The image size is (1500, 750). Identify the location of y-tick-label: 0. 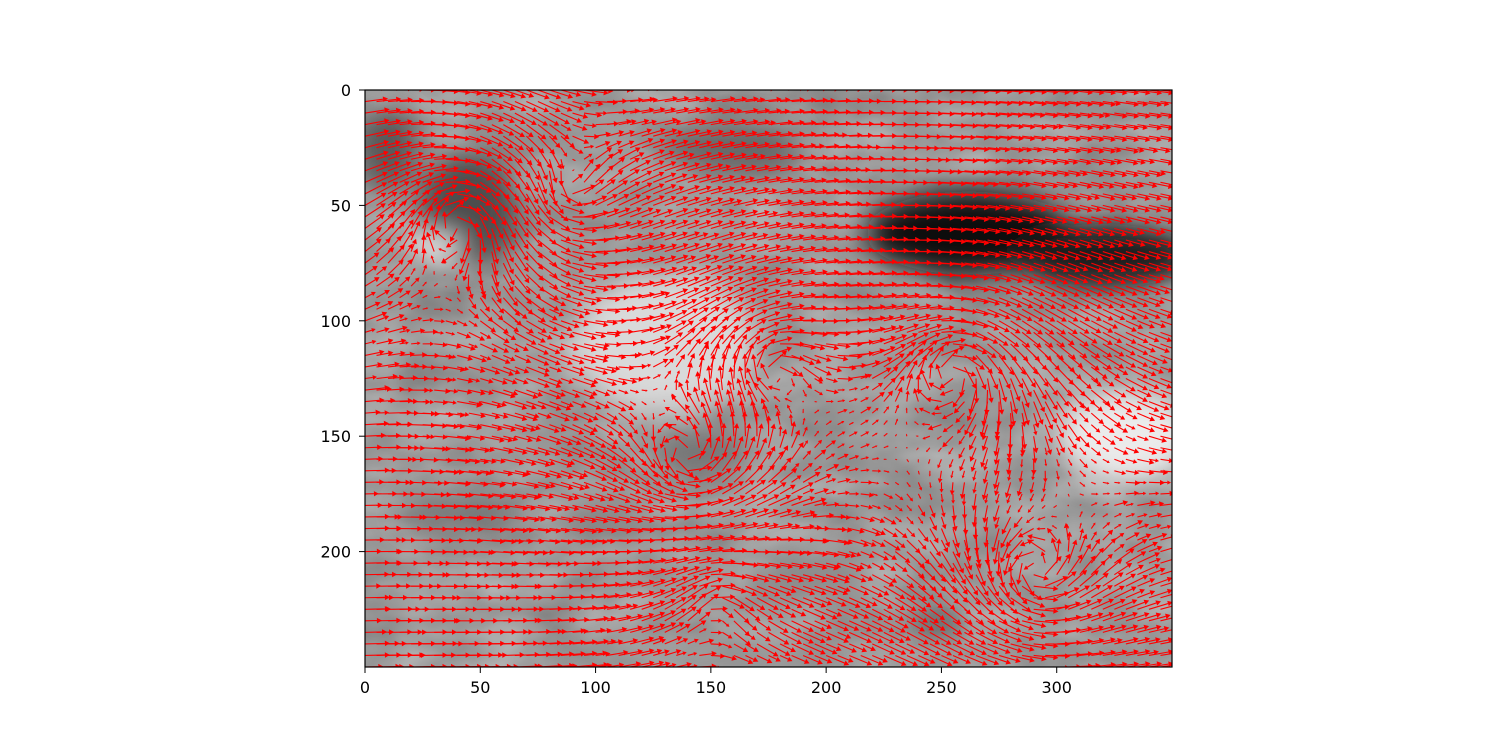
(346, 90).